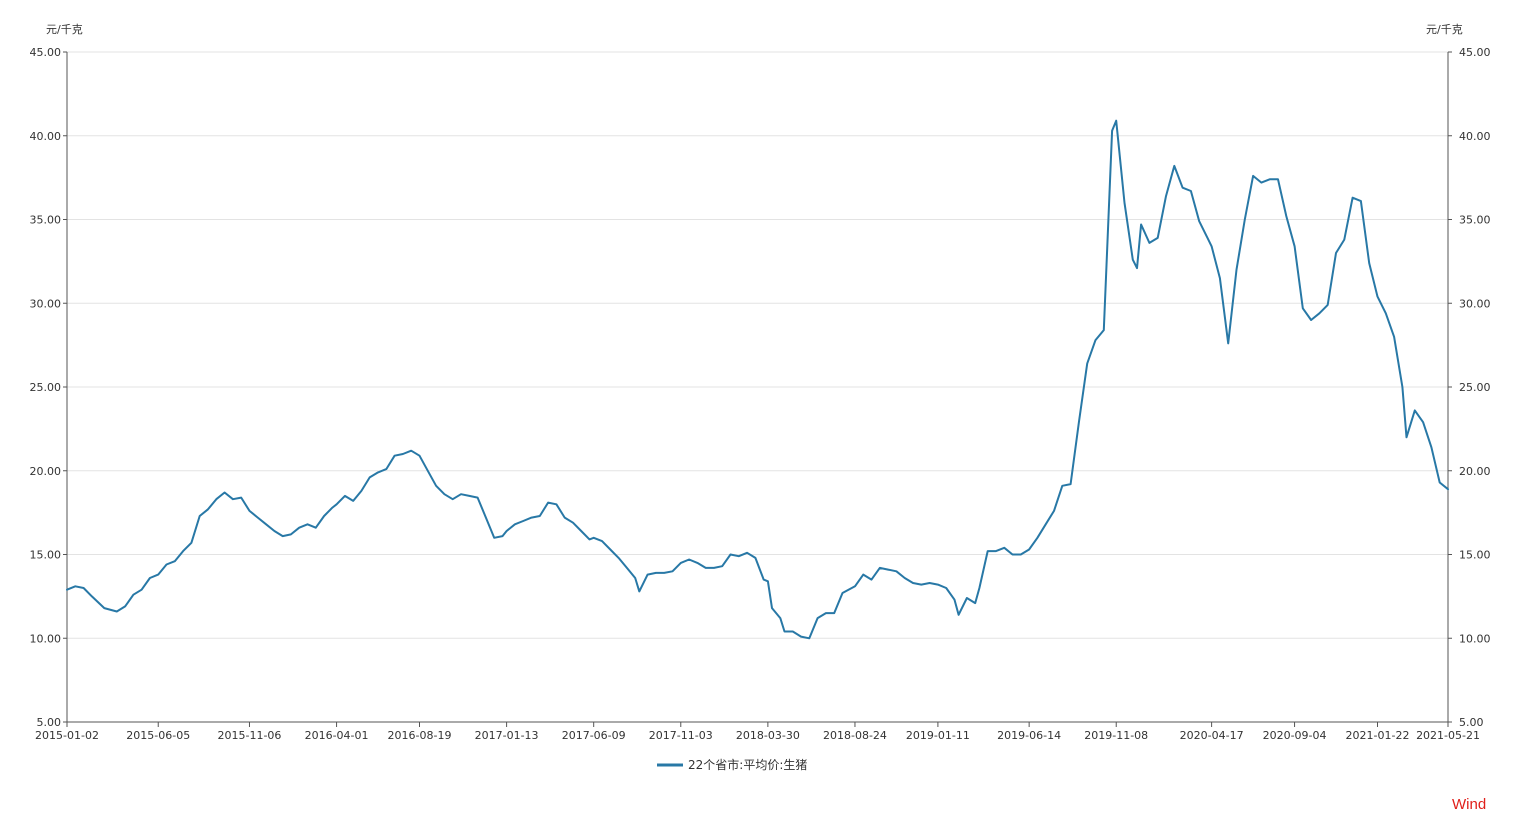 The height and width of the screenshot is (823, 1516). I want to click on left-y-tick-label: 20.00, so click(46, 471).